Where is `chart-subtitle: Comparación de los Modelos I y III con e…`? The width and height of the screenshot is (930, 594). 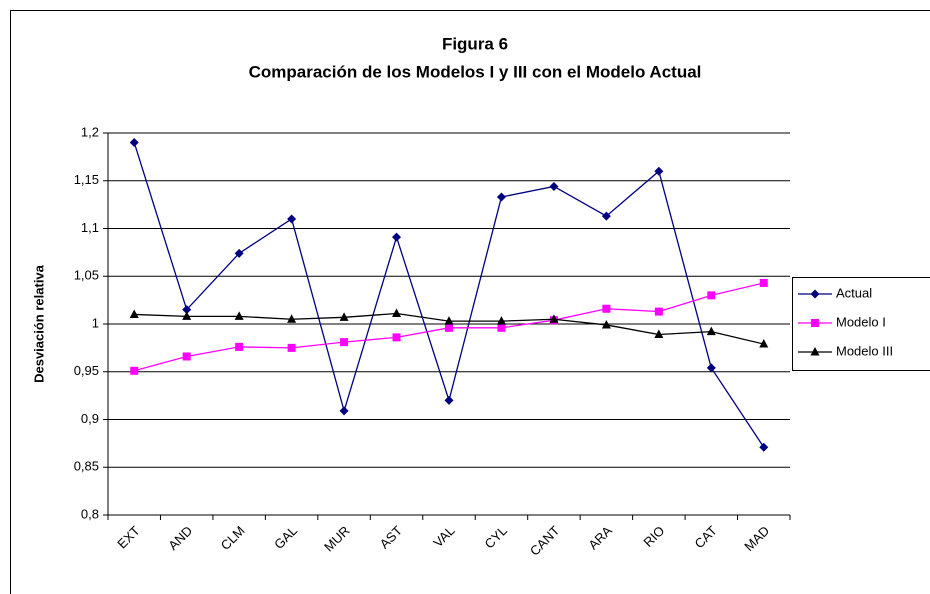 chart-subtitle: Comparación de los Modelos I y III con e… is located at coordinates (475, 71).